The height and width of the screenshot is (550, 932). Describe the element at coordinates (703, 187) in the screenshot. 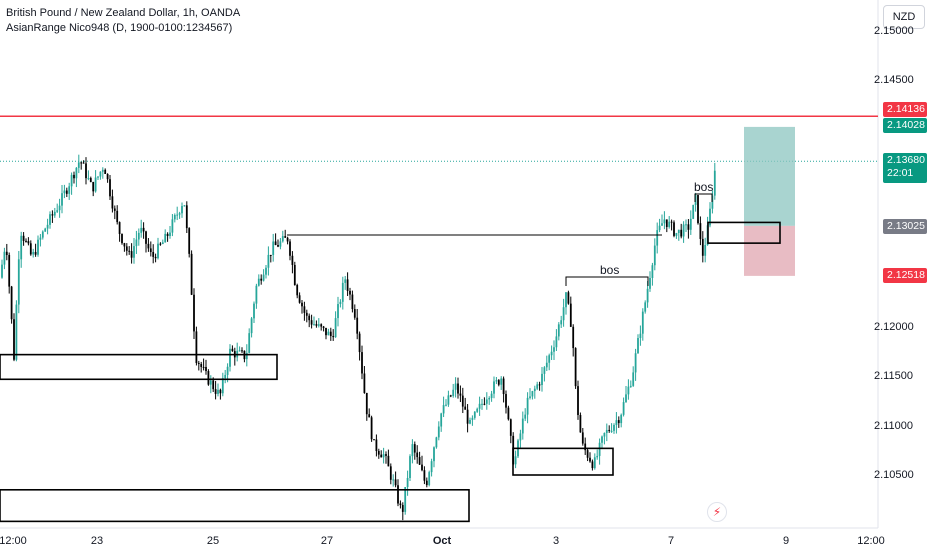

I see `bos-label: bos` at that location.